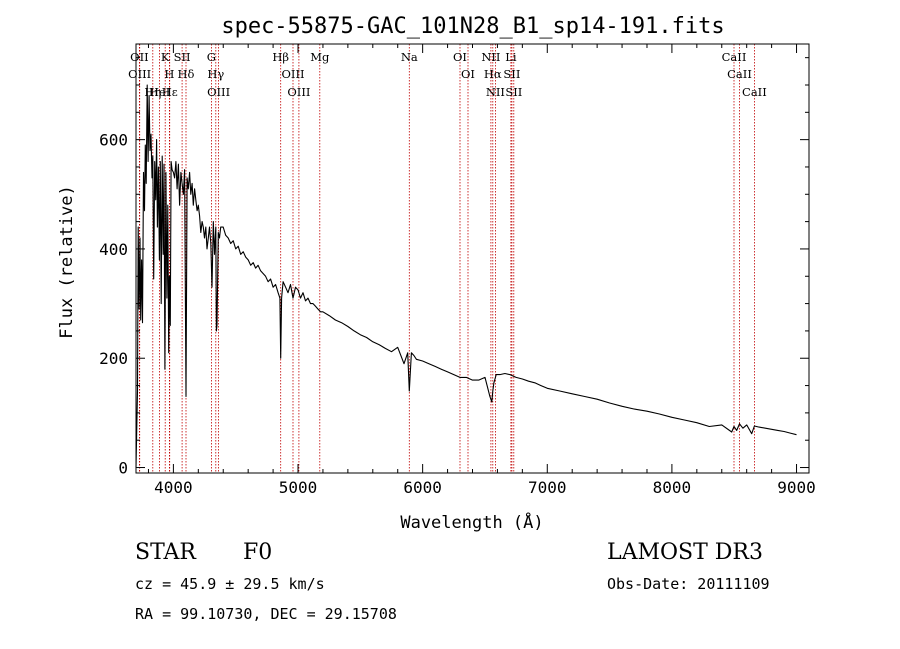  Describe the element at coordinates (672, 487) in the screenshot. I see `x-tick-label: 8000` at that location.